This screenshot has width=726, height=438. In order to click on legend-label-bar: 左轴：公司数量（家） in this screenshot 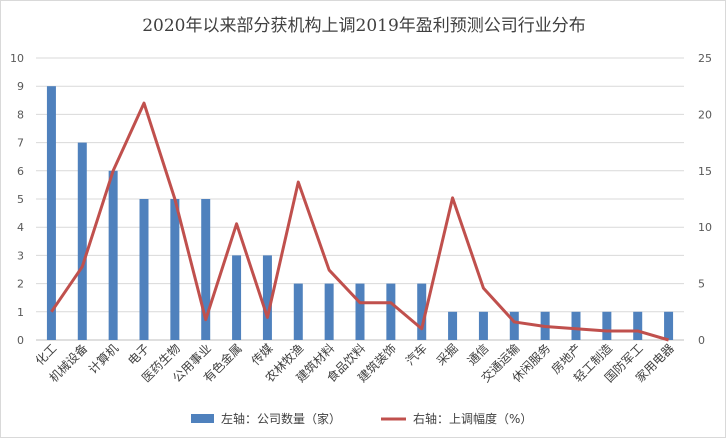, I will do `click(281, 418)`.